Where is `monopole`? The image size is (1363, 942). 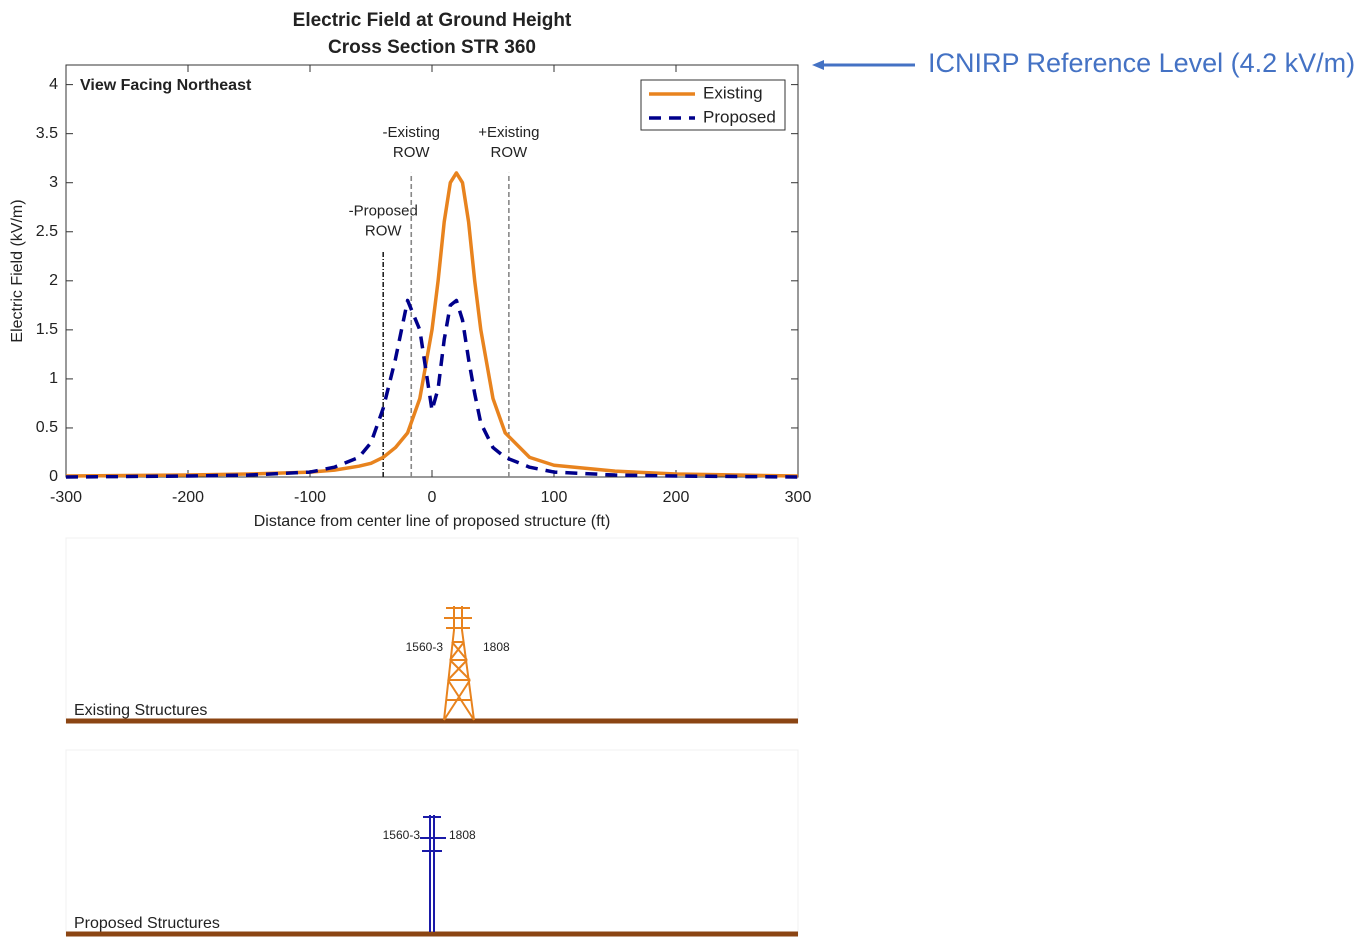
monopole is located at coordinates (433, 873).